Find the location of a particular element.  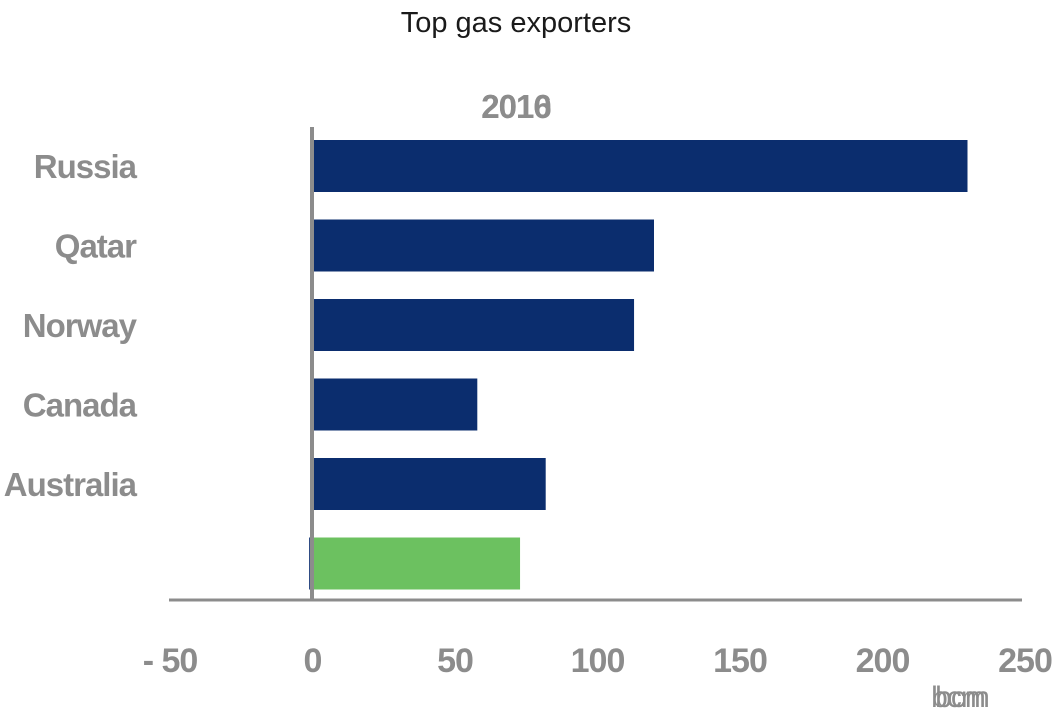

year-label-b: 2016 is located at coordinates (516, 106).